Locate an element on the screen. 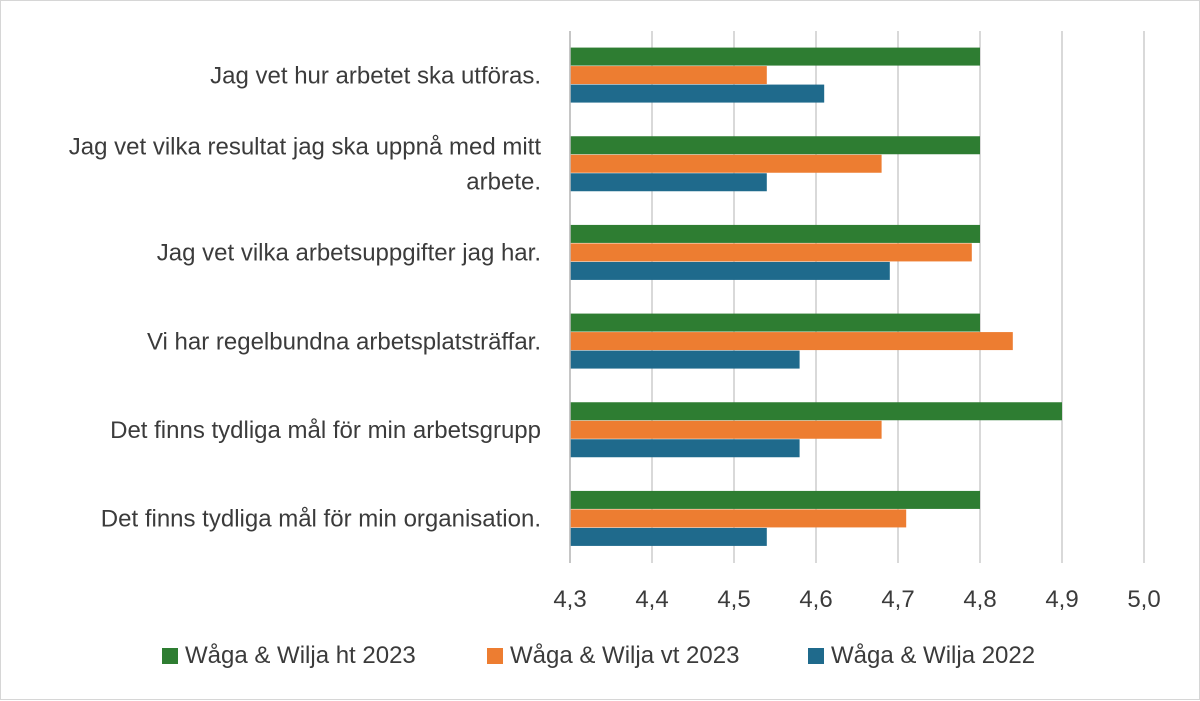 Image resolution: width=1200 pixels, height=701 pixels. x-tick-label: 5,0 is located at coordinates (1143, 599).